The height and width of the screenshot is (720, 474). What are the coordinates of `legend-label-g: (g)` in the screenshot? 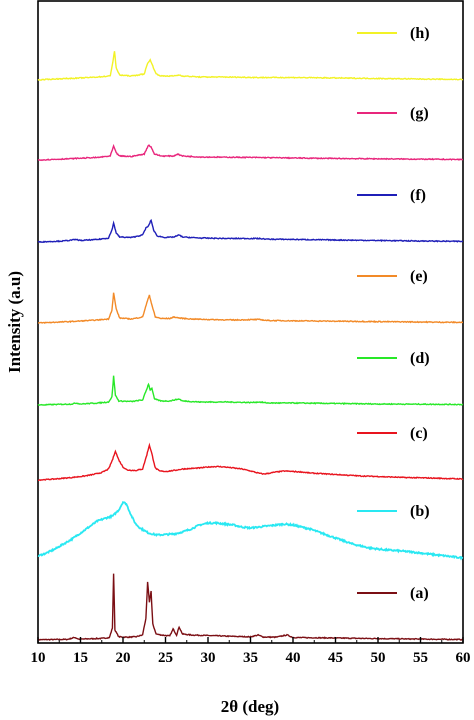 It's located at (419, 113).